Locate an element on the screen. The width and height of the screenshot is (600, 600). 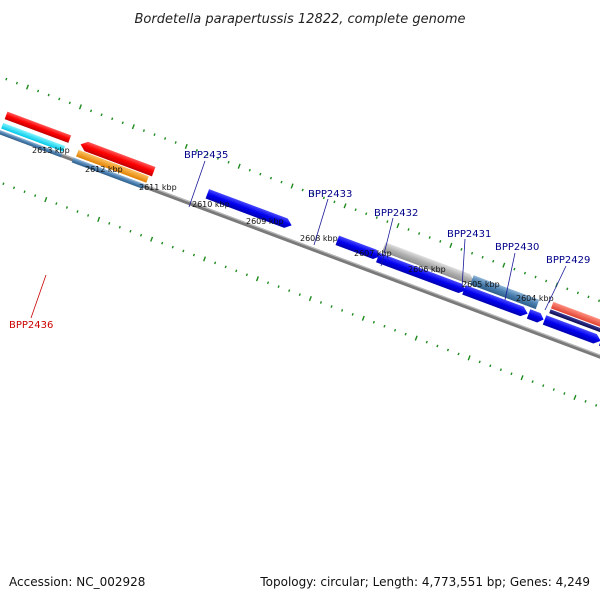
feature-cds-bpp2433 is located at coordinates (422, 273).